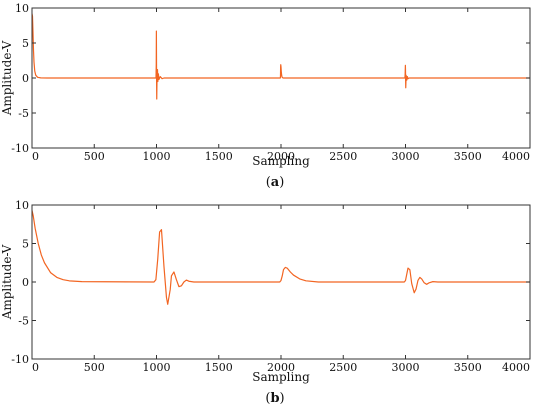 This screenshot has width=550, height=408. I want to click on x-tick-label-b: 2500, so click(343, 367).